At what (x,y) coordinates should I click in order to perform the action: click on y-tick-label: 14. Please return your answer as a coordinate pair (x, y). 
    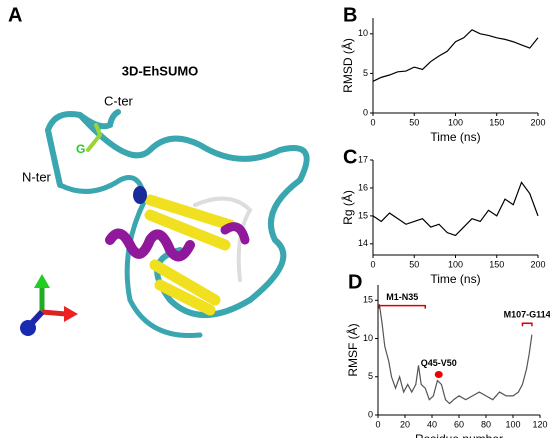
    Looking at the image, I should click on (363, 243).